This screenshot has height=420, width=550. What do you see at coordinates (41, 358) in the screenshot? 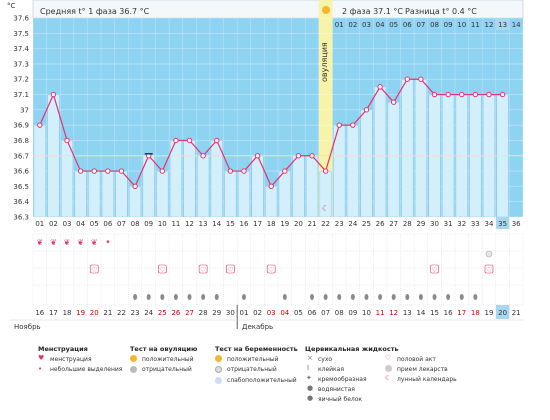
I see `menstruation-icon: ♥` at bounding box center [41, 358].